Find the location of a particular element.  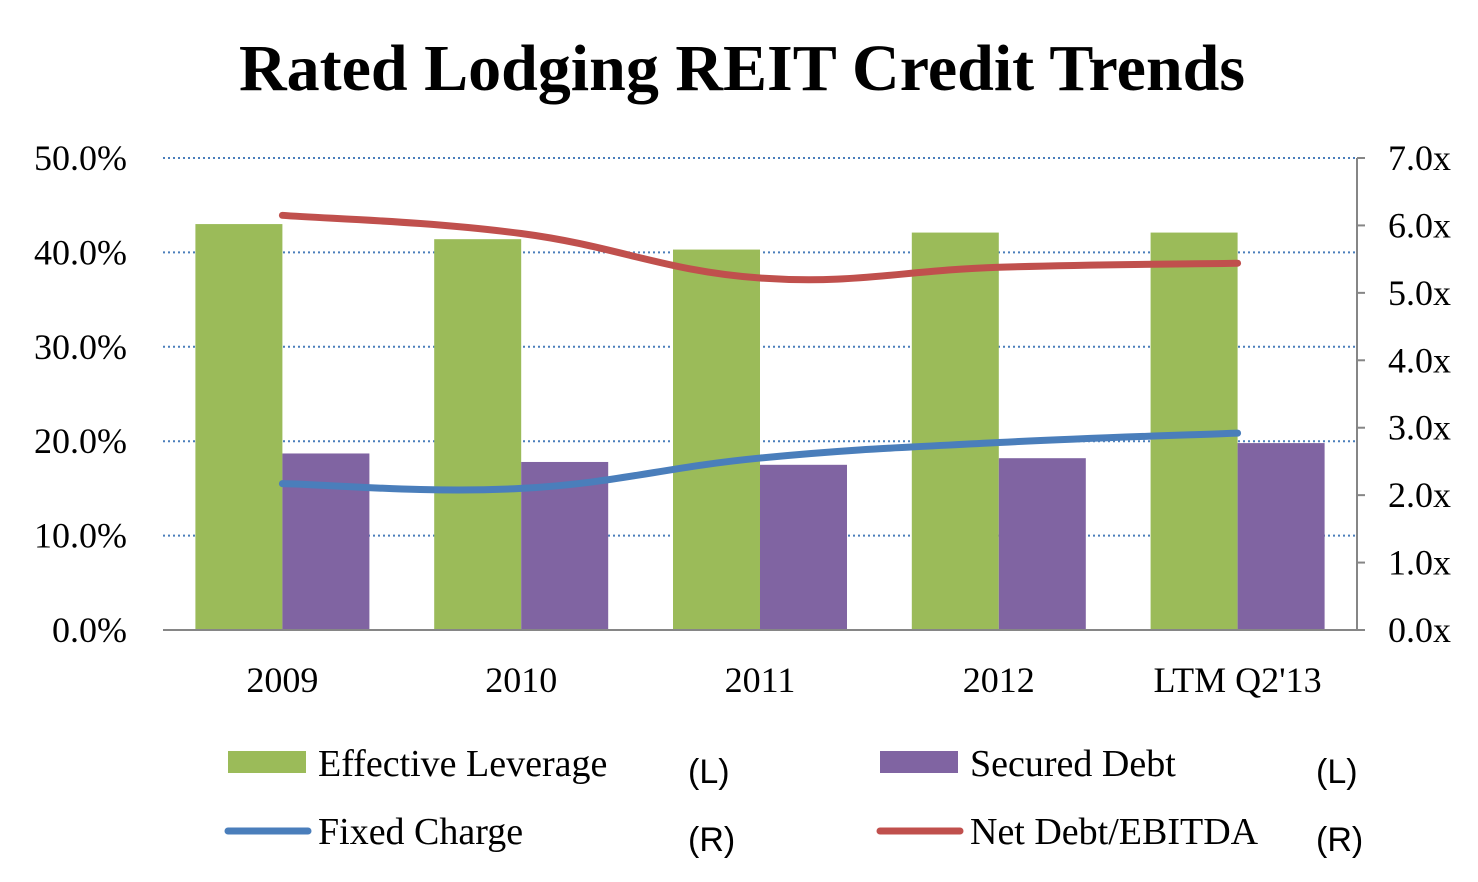

right-tick-label: 6.0x is located at coordinates (1419, 225).